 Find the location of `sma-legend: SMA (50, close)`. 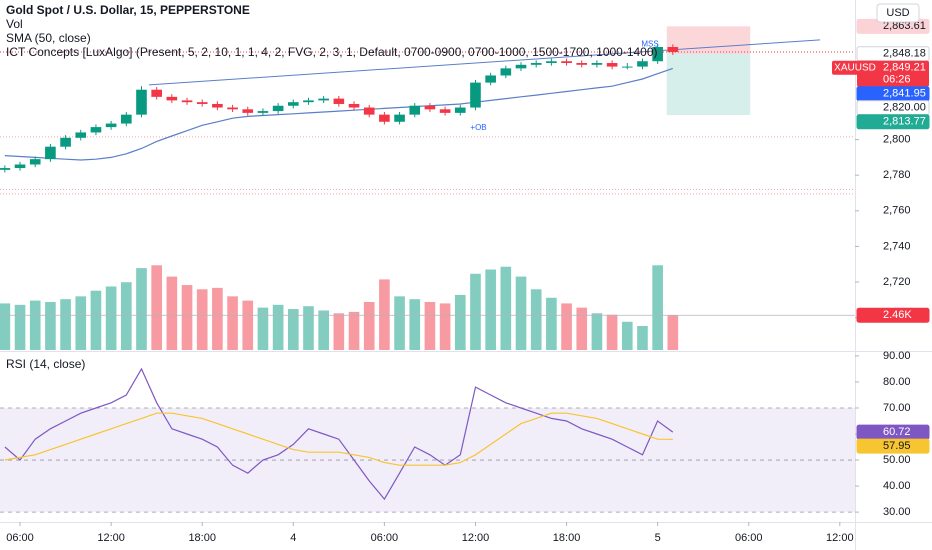

sma-legend: SMA (50, close) is located at coordinates (48, 38).